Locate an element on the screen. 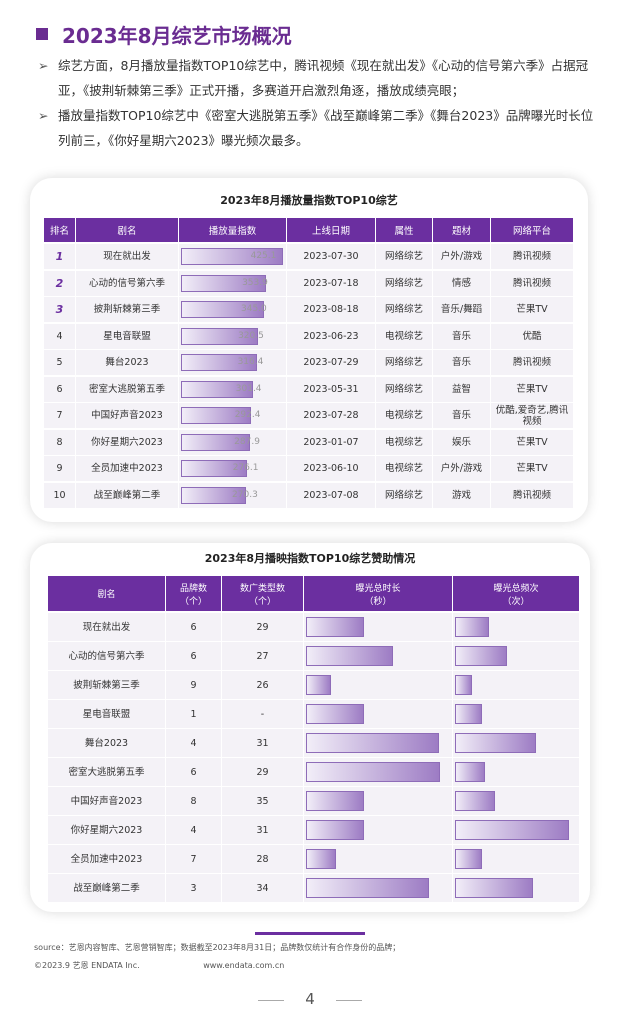 The width and height of the screenshot is (622, 1024). index-value: 353.9 is located at coordinates (255, 282).